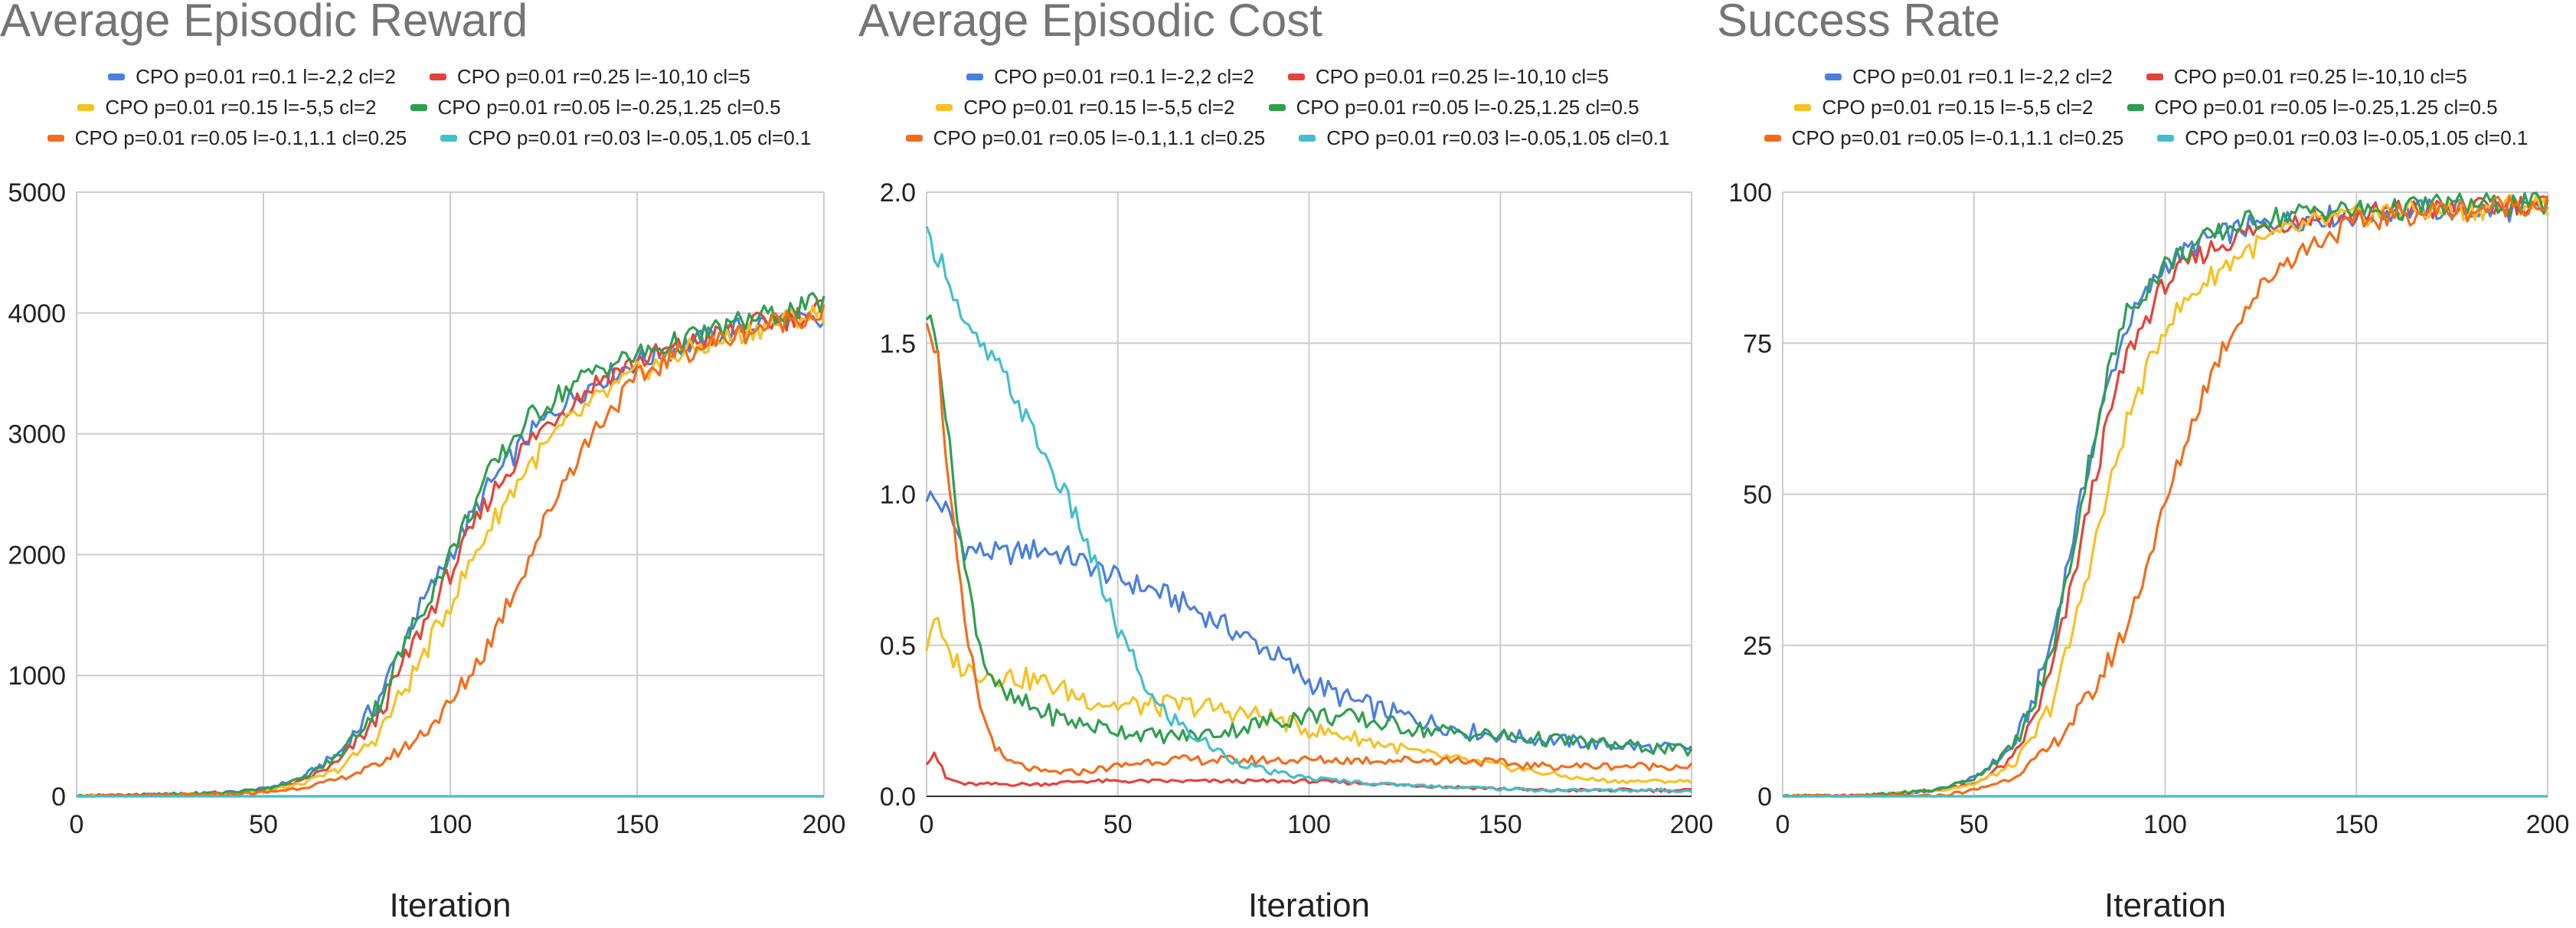 The image size is (2576, 928). Describe the element at coordinates (264, 23) in the screenshot. I see `chart-title: Average Episodic Reward` at that location.